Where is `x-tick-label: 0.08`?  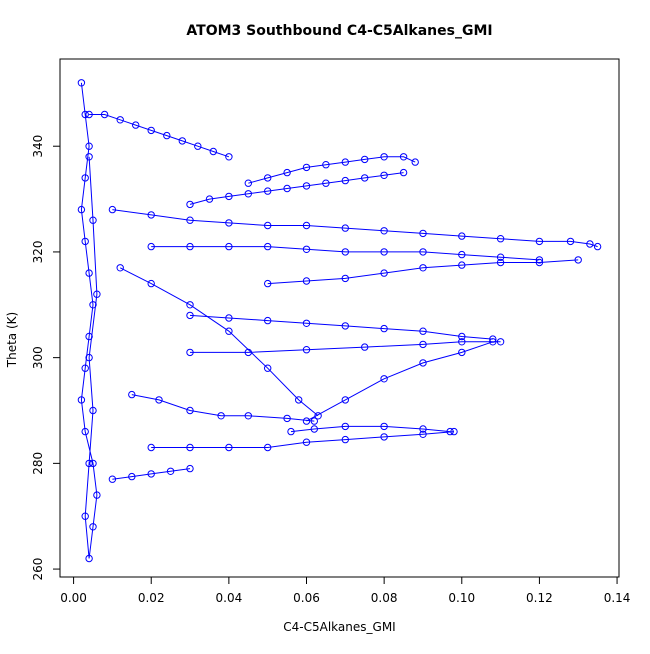 x-tick-label: 0.08 is located at coordinates (384, 598).